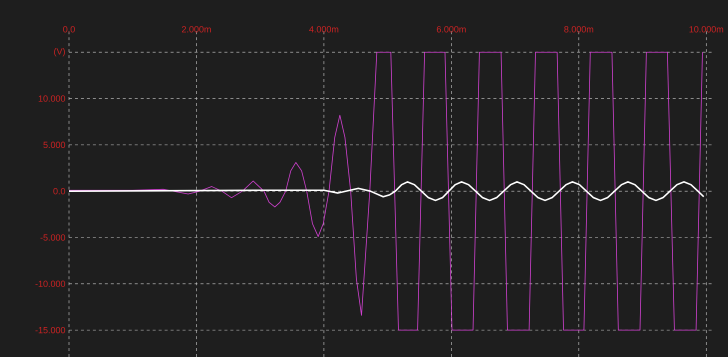 The width and height of the screenshot is (728, 357). I want to click on y-tick-label: -5.000, so click(53, 237).